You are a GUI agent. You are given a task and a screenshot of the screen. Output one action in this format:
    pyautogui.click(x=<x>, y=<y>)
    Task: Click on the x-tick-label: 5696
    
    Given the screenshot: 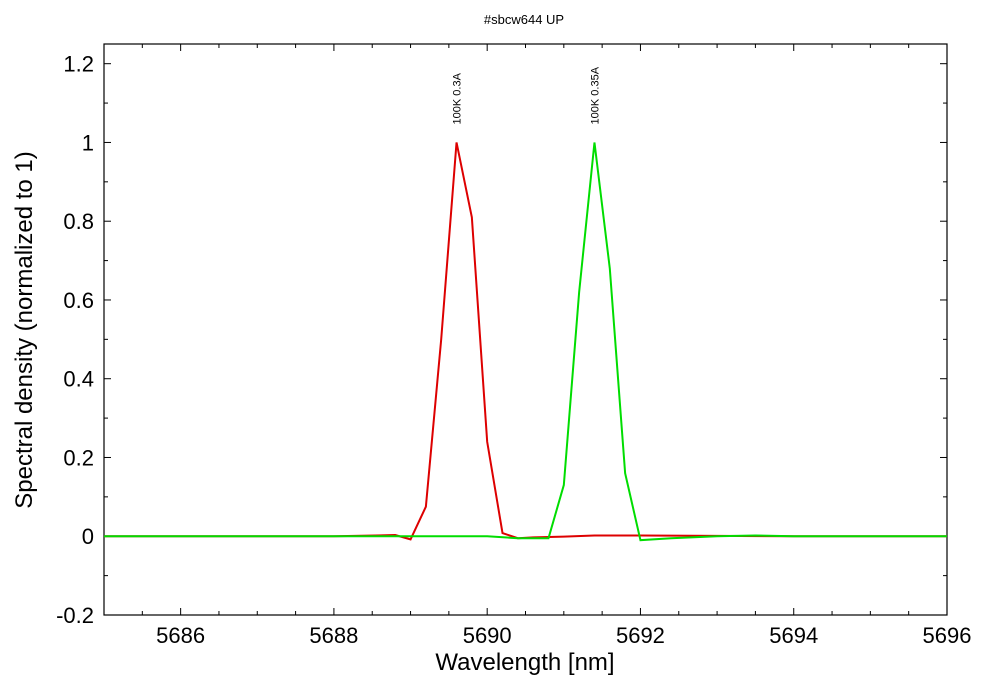 What is the action you would take?
    pyautogui.click(x=947, y=635)
    